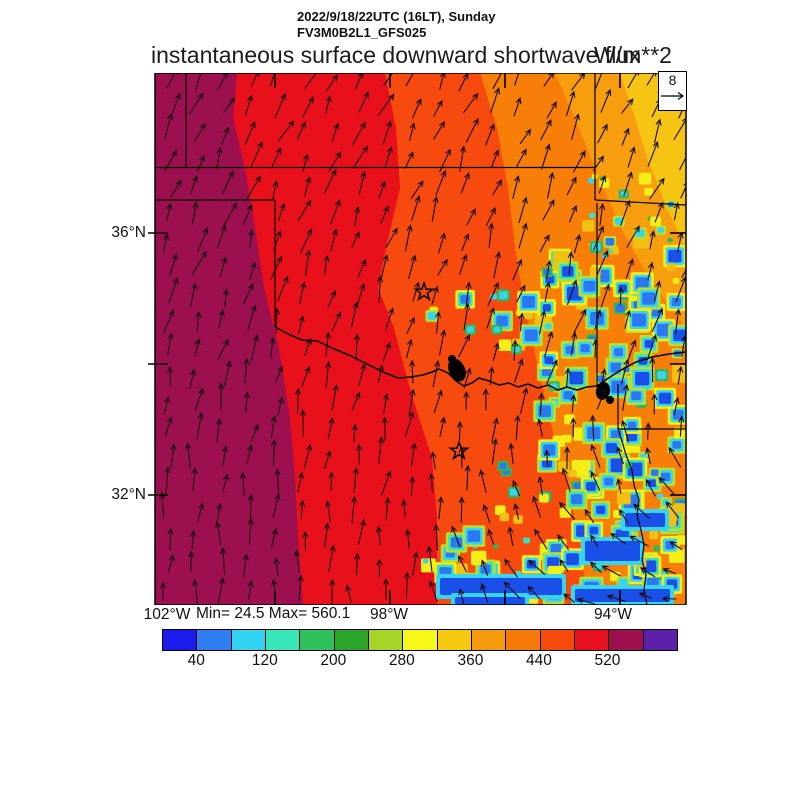 The image size is (800, 800). I want to click on wind-reference-box: 8, so click(672, 91).